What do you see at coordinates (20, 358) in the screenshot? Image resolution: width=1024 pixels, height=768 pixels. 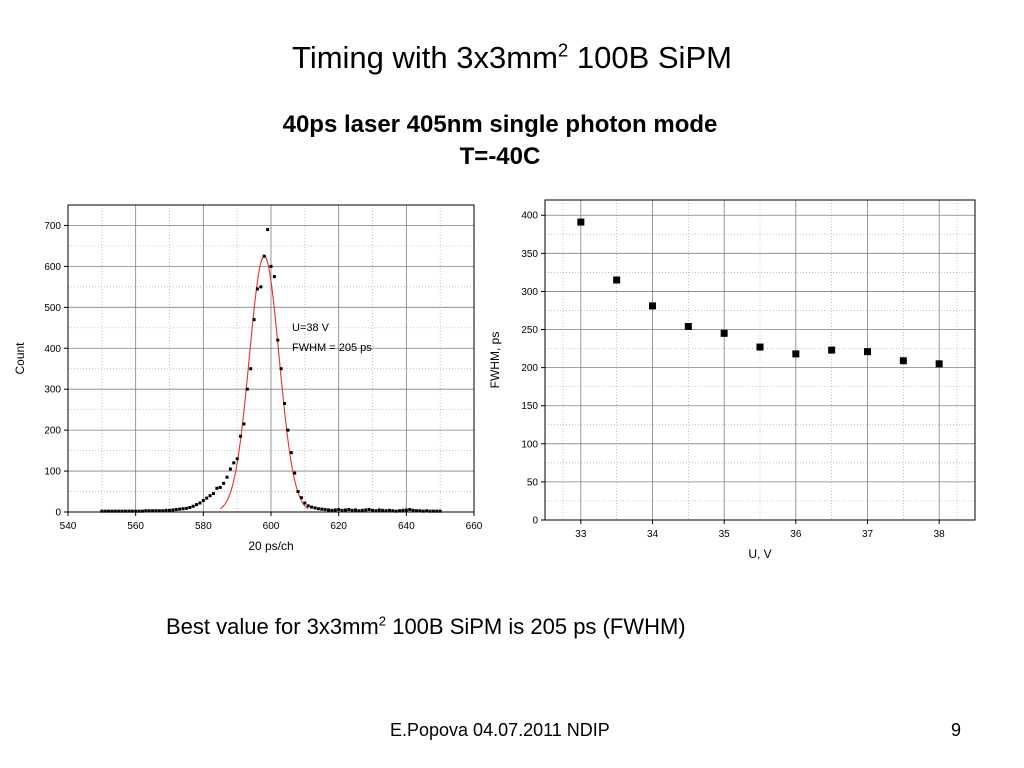 I see `y-axis-label: Count` at bounding box center [20, 358].